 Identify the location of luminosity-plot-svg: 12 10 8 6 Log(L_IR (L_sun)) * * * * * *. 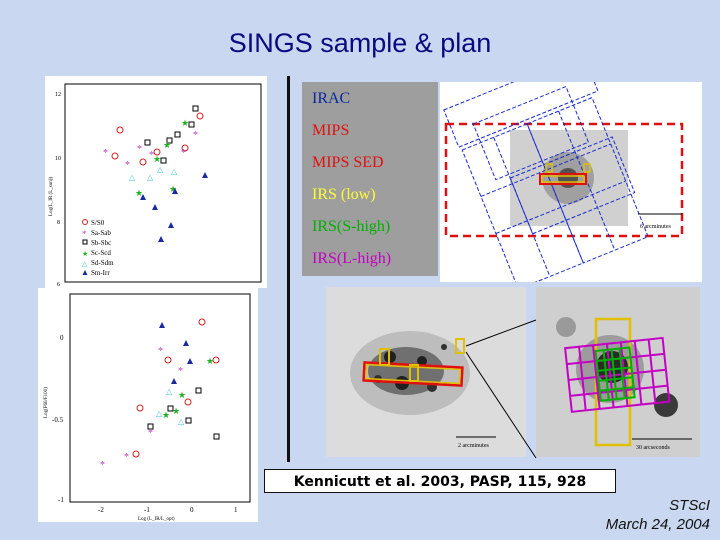
(155, 185).